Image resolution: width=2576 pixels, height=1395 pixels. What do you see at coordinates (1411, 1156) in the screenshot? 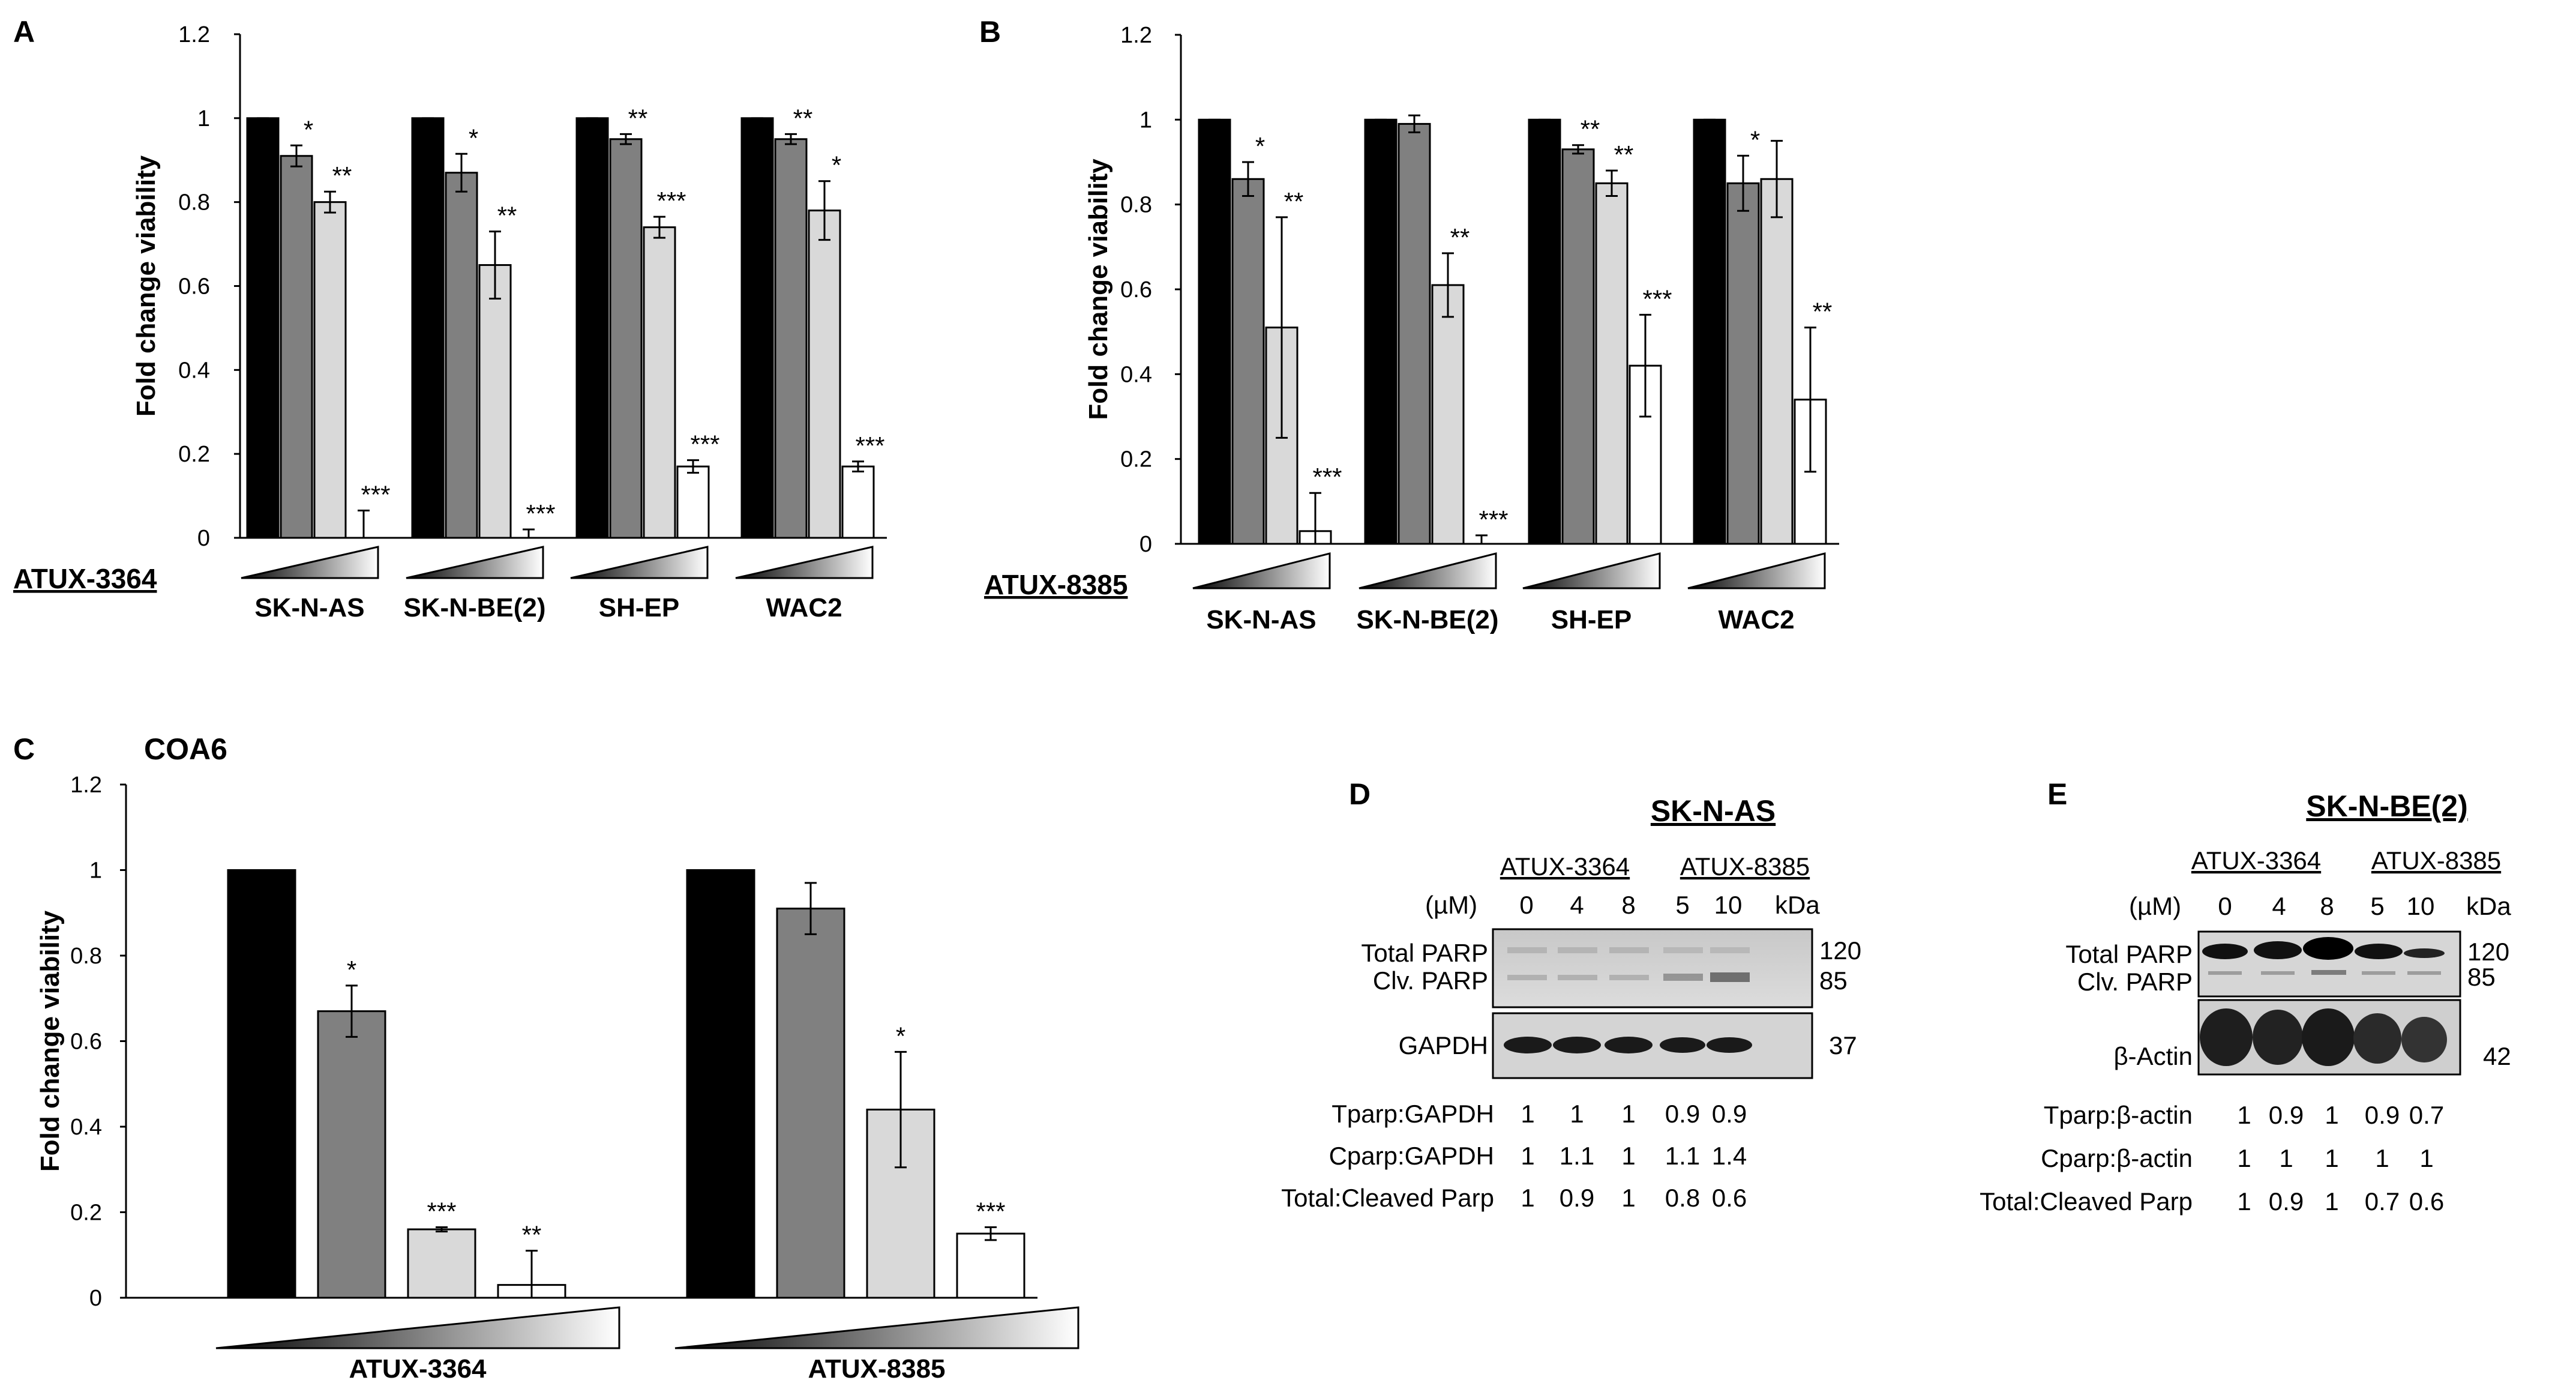
I see `blot-d-row-label: Cparp:GAPDH` at bounding box center [1411, 1156].